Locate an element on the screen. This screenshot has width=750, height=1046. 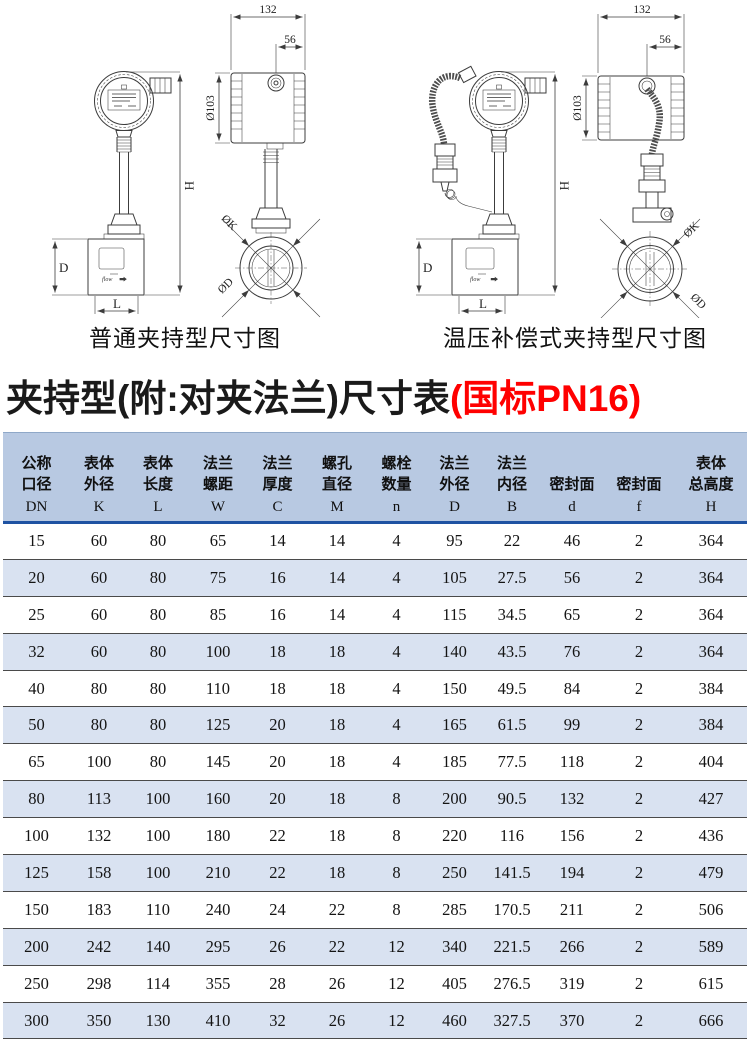
col-header-seal-f: 密封面 f is located at coordinates (639, 478).